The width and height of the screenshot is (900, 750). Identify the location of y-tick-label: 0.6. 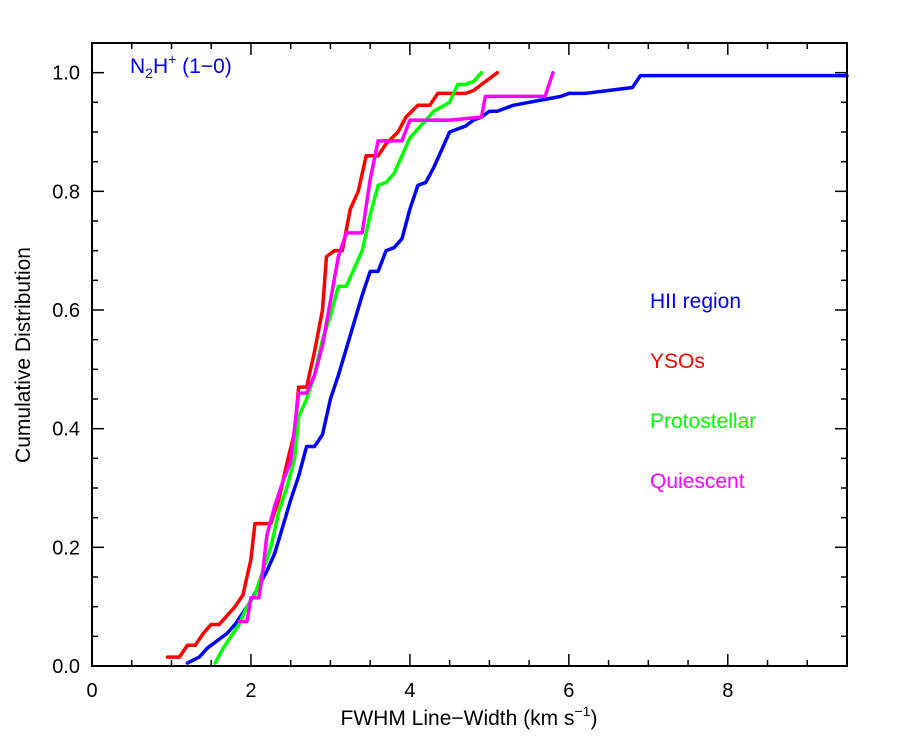
(66, 311).